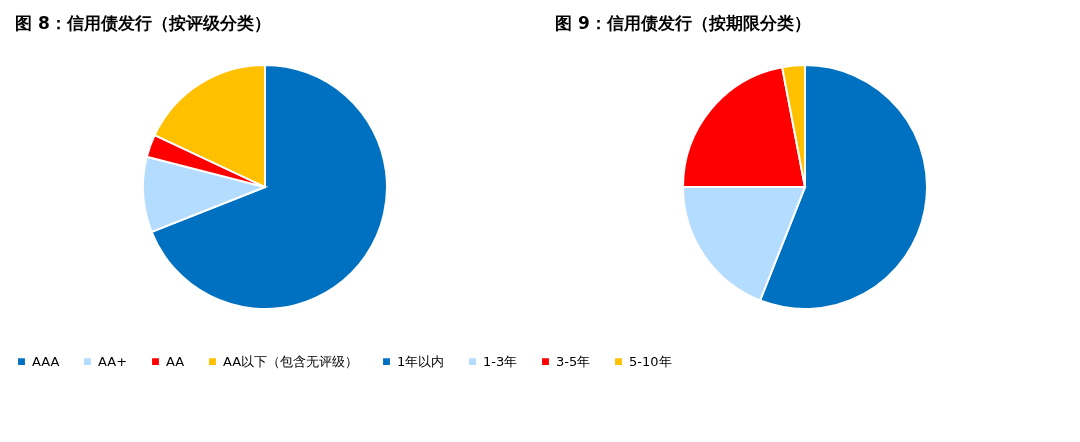  What do you see at coordinates (291, 361) in the screenshot?
I see `legend-label: AA以下（包含无评级）` at bounding box center [291, 361].